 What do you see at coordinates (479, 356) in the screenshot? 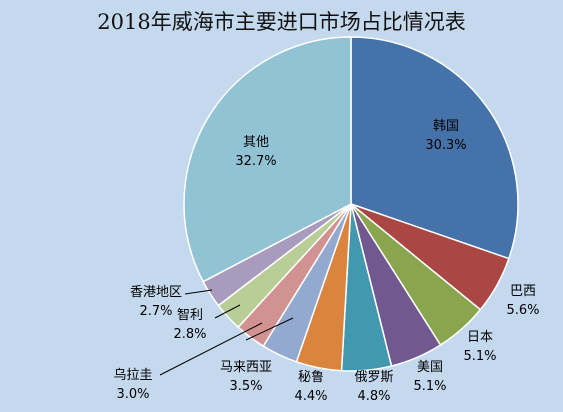
I see `slice-value-label-2: 5.1%` at bounding box center [479, 356].